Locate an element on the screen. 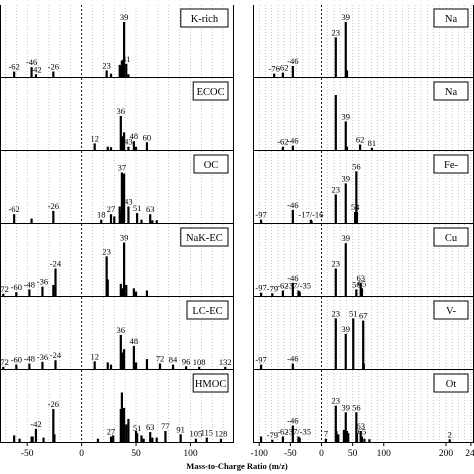  panel-name: V- is located at coordinates (451, 311).